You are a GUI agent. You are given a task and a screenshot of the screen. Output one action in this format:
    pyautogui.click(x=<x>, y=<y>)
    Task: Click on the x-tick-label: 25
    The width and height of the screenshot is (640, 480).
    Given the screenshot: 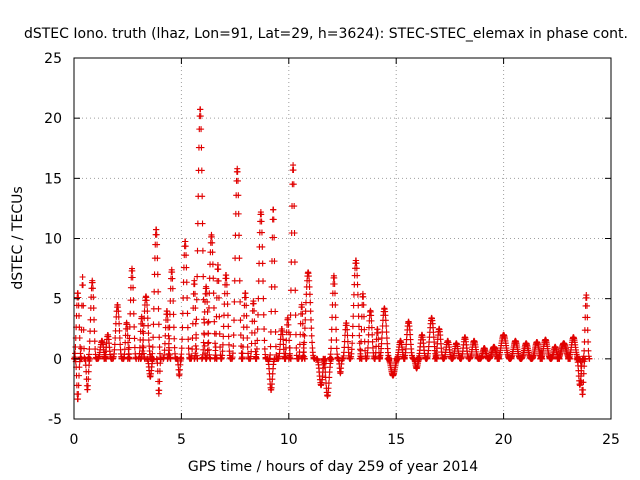 What is the action you would take?
    pyautogui.click(x=611, y=440)
    